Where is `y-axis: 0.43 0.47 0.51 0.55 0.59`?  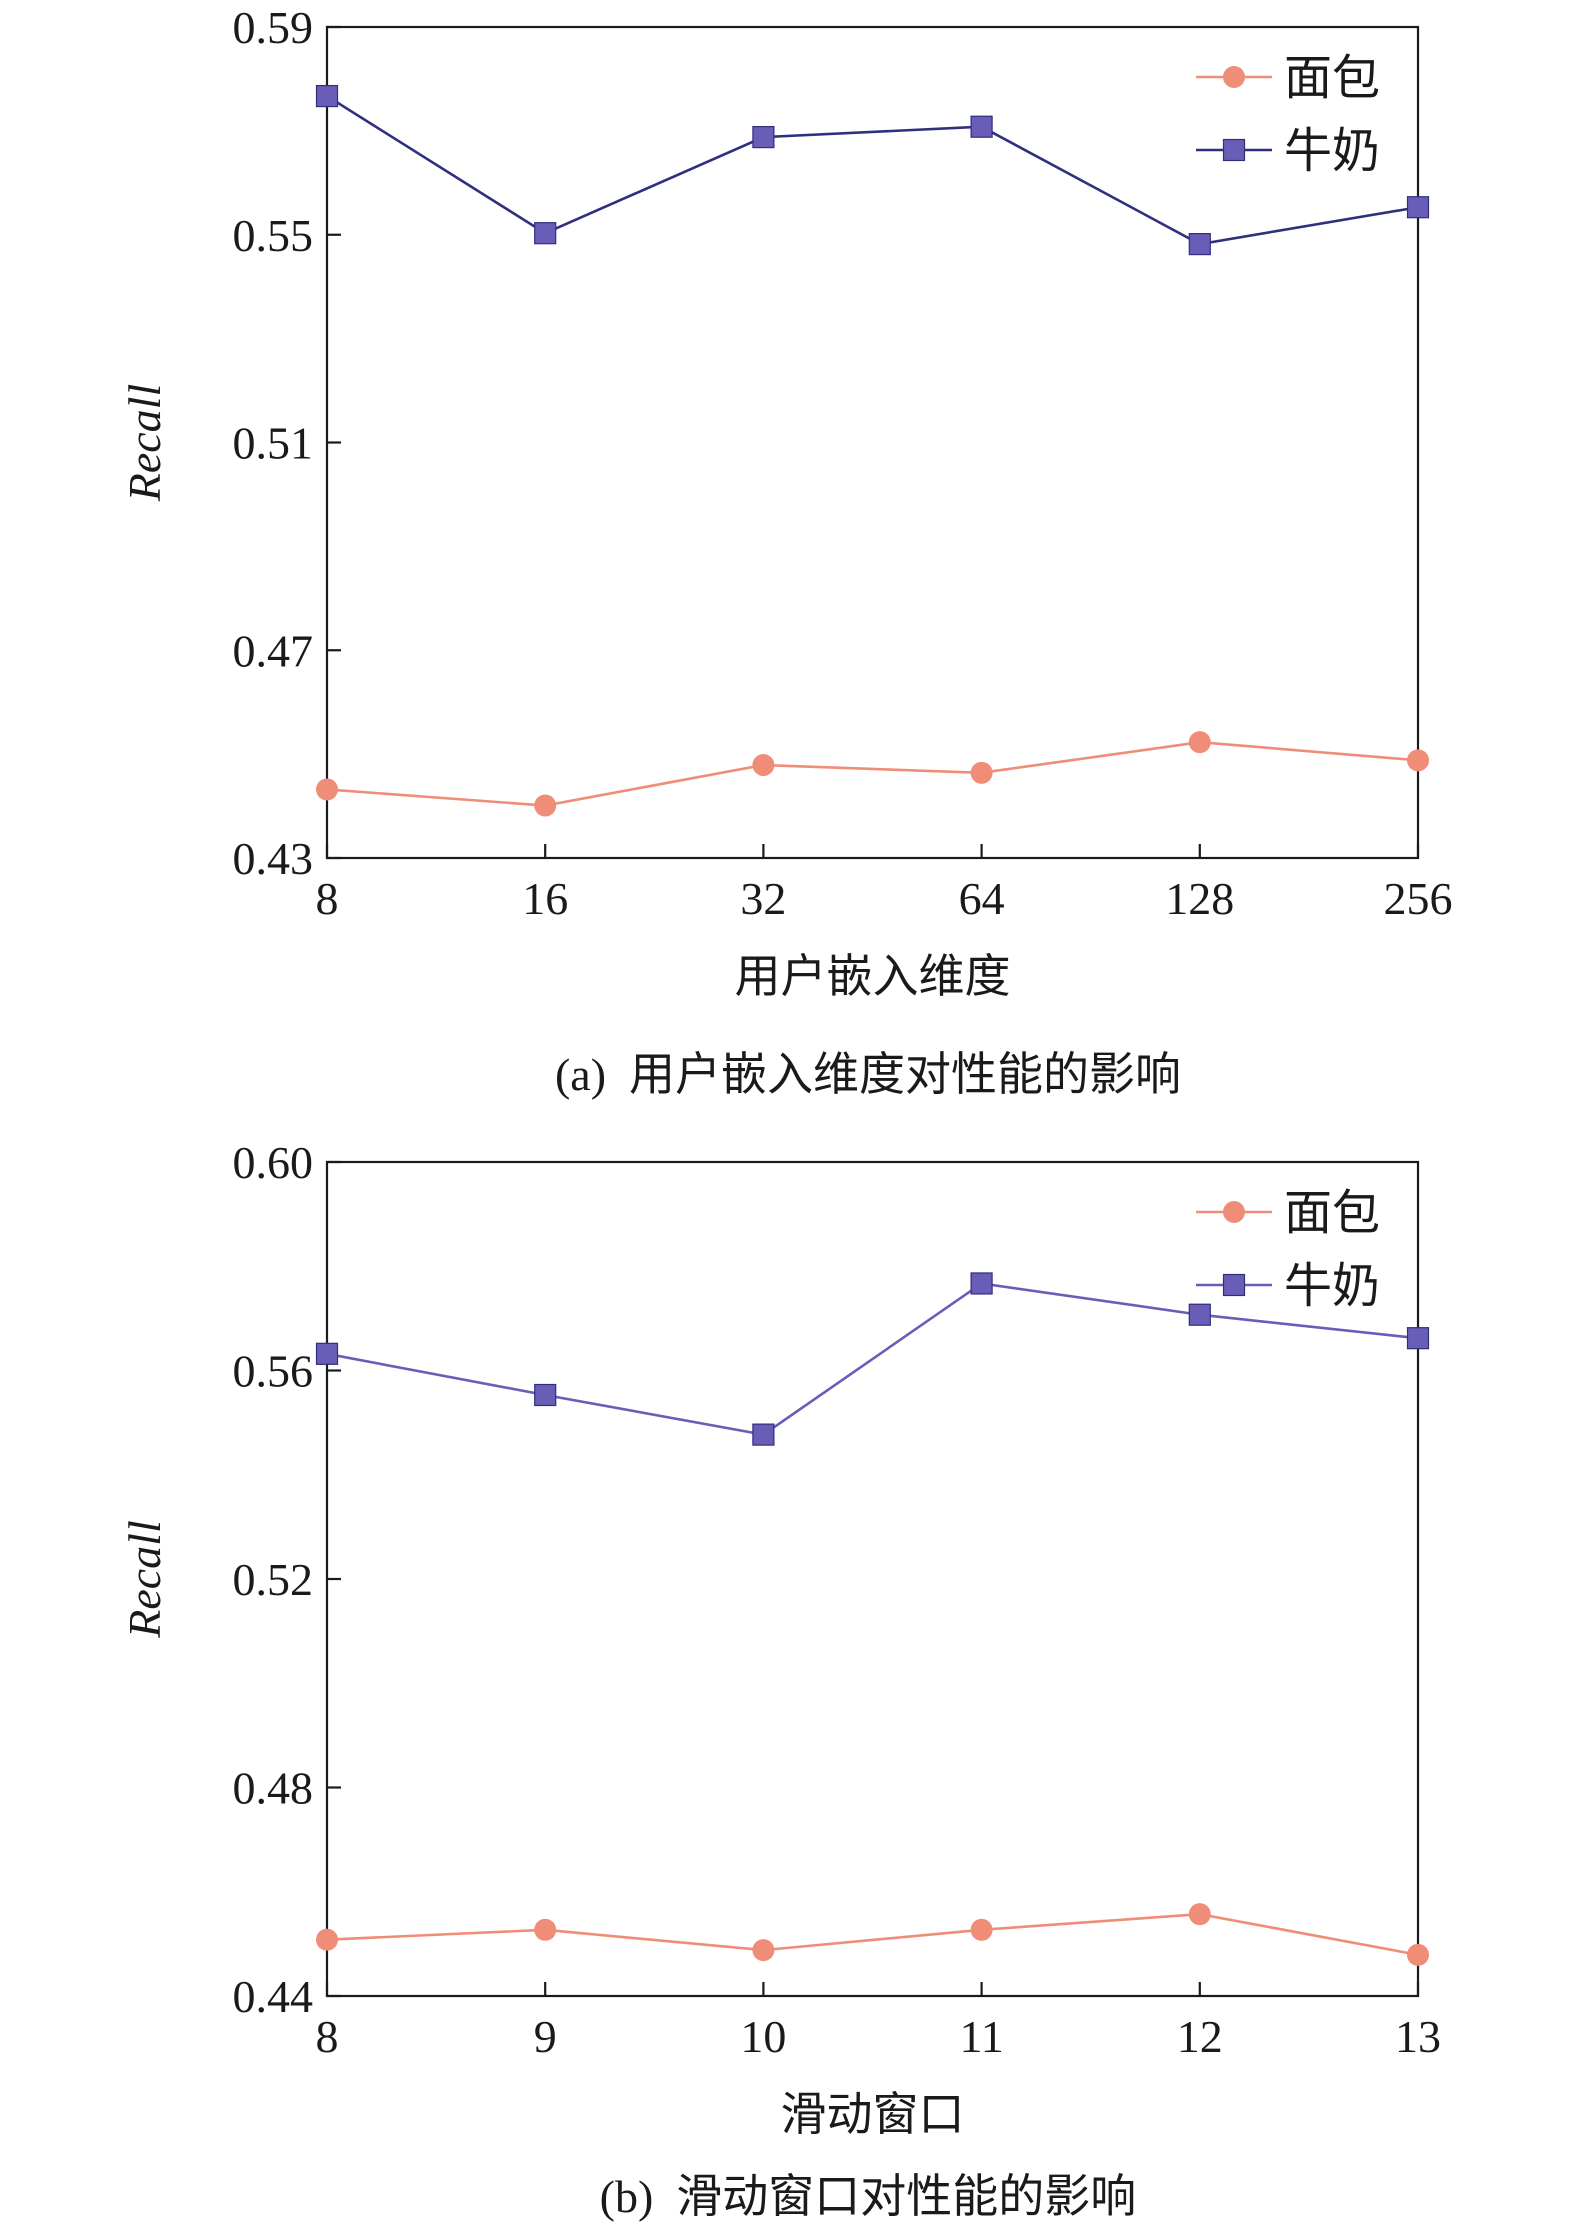 y-axis: 0.43 0.47 0.51 0.55 0.59 is located at coordinates (287, 443).